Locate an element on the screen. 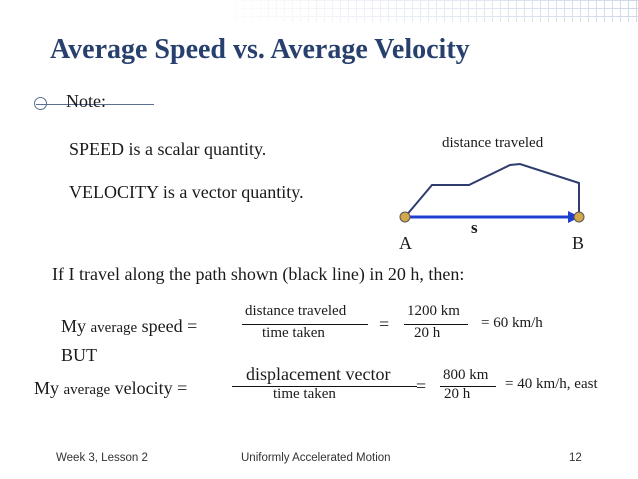  velocity-statement: VELOCITY is a vector quantity. is located at coordinates (186, 192).